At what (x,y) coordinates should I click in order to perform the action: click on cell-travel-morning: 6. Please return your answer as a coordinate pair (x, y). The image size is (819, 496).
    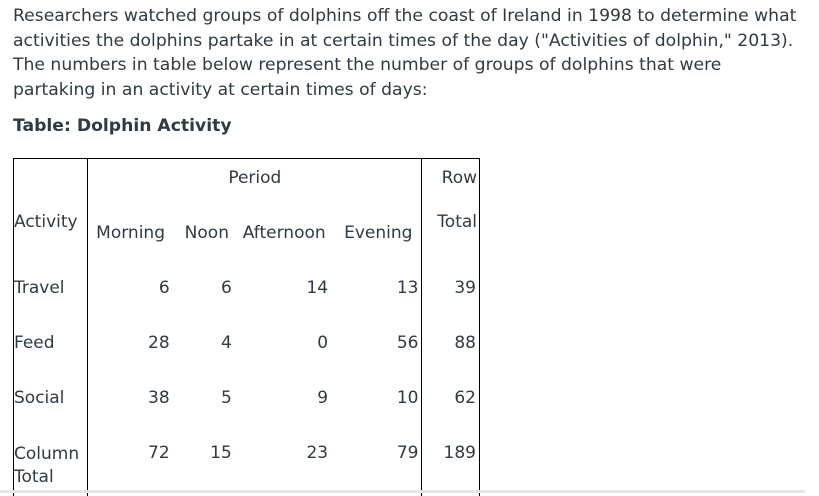
    Looking at the image, I should click on (130, 303).